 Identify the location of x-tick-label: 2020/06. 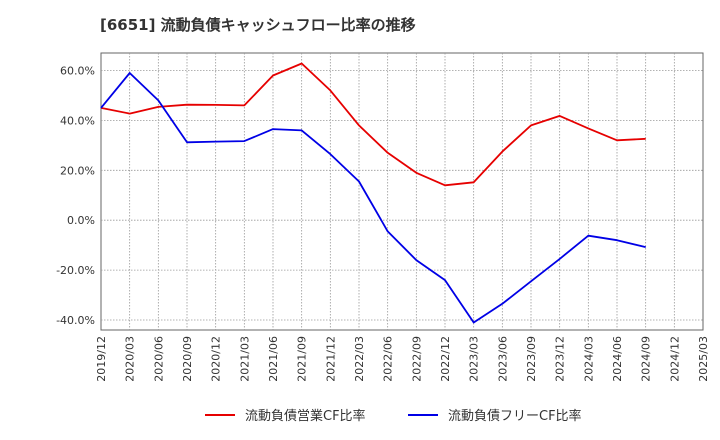
(158, 359).